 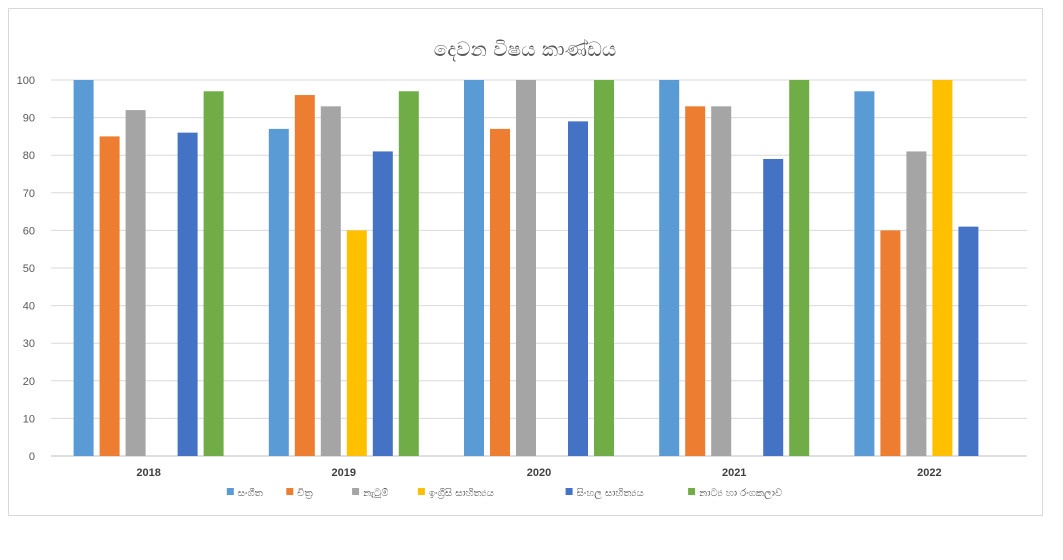 I want to click on y-tick-label: 0, so click(x=32, y=457).